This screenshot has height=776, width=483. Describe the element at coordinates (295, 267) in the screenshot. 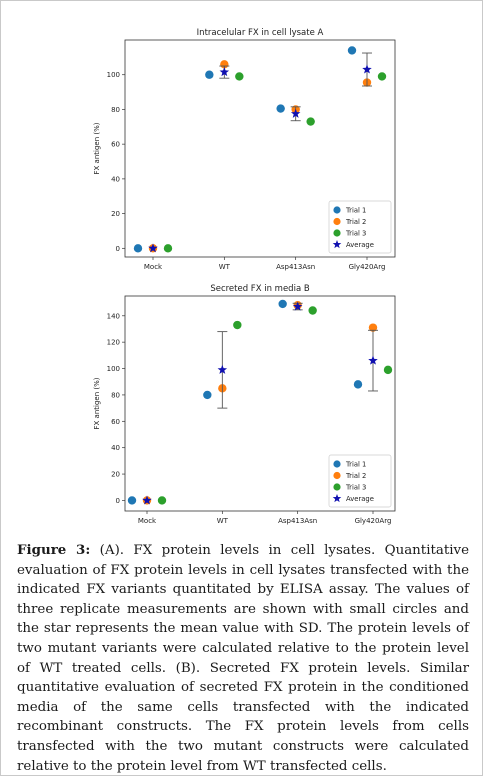

I see `chart-a-xtick-label: Asp413Asn` at that location.